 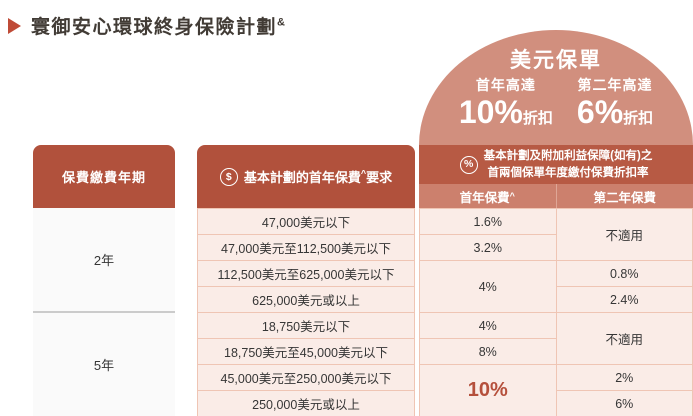 I want to click on badge-discount-columns: 首年高達 10% 折扣 第二年高達 6% 折扣, so click(x=556, y=101).